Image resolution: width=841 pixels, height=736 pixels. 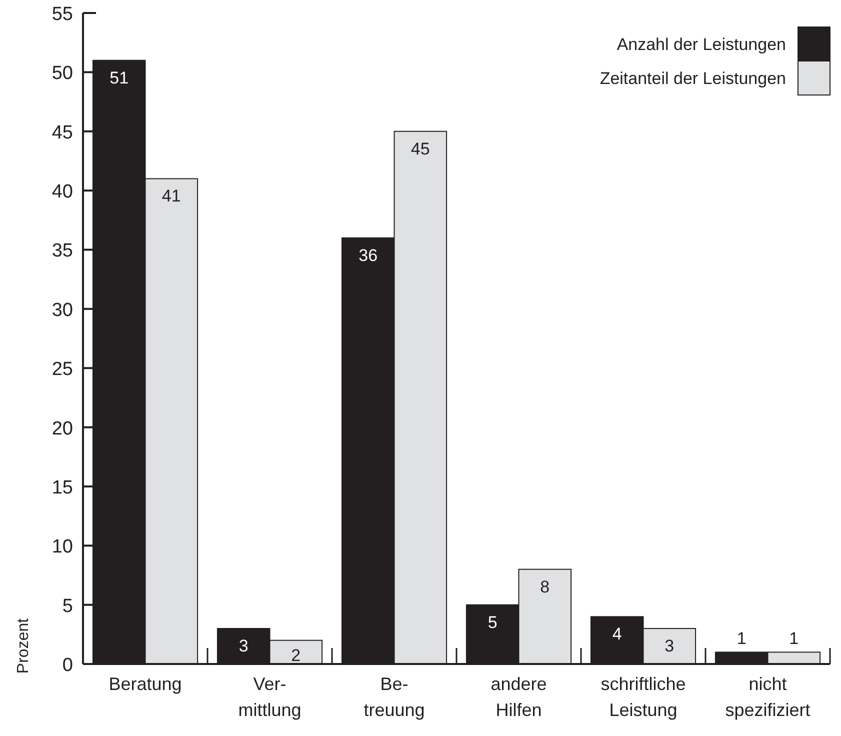 What do you see at coordinates (62, 192) in the screenshot?
I see `y-tick-label: 40` at bounding box center [62, 192].